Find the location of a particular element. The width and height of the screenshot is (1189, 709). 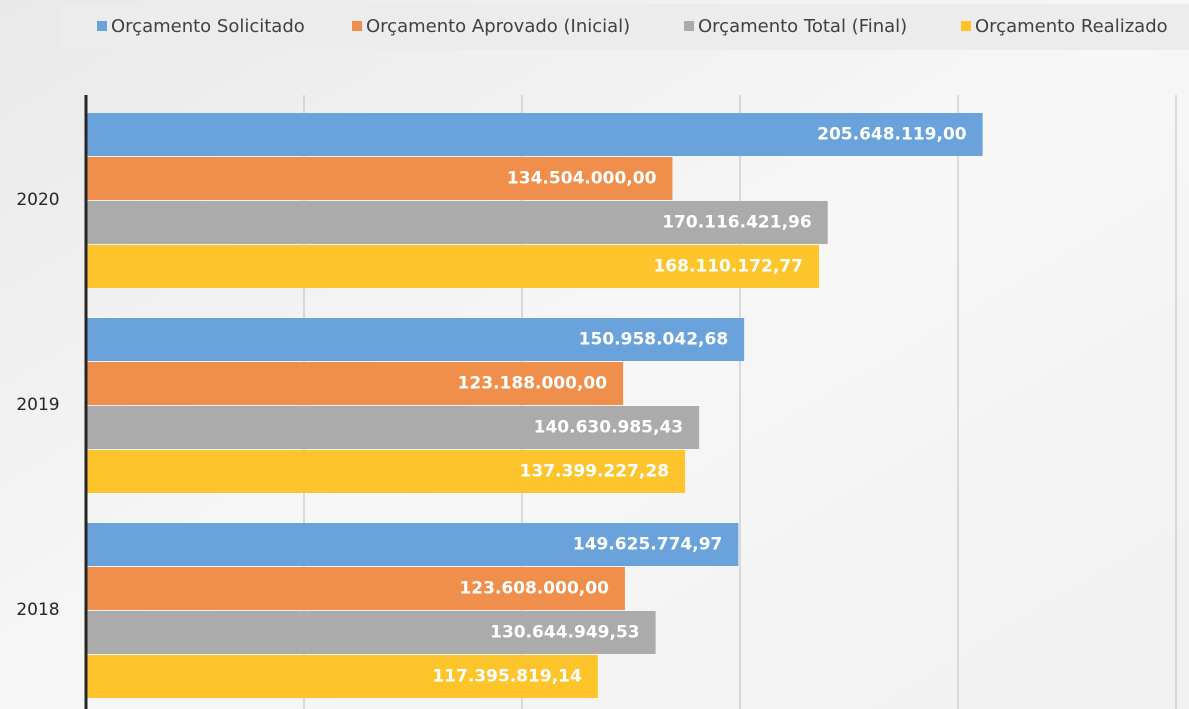

data-label: 150.958.042,68 is located at coordinates (654, 340).